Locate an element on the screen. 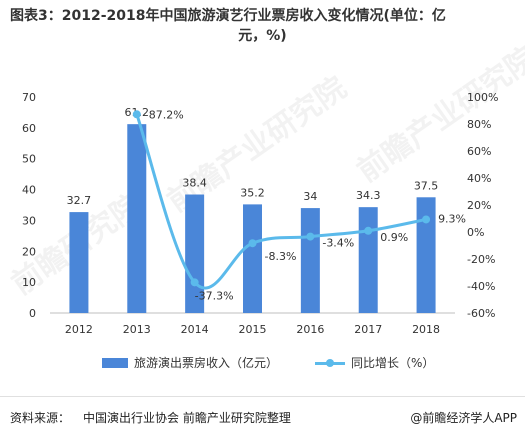  source-label: 资料来源： is located at coordinates (40, 418).